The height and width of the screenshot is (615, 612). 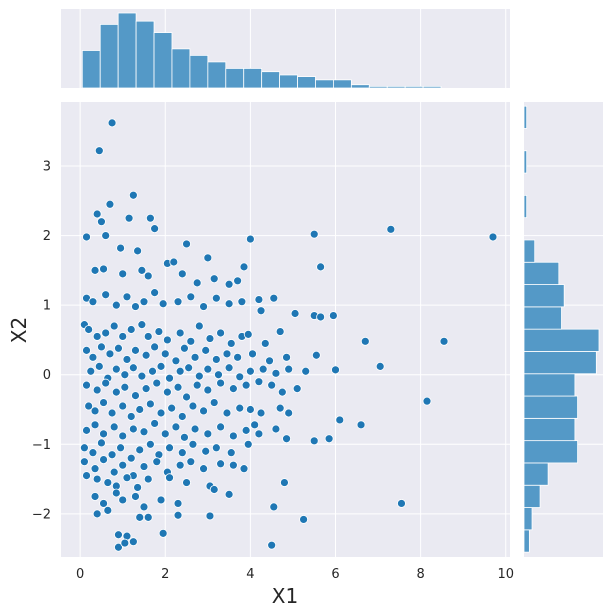 I want to click on x-tick-label: 4, so click(x=250, y=574).